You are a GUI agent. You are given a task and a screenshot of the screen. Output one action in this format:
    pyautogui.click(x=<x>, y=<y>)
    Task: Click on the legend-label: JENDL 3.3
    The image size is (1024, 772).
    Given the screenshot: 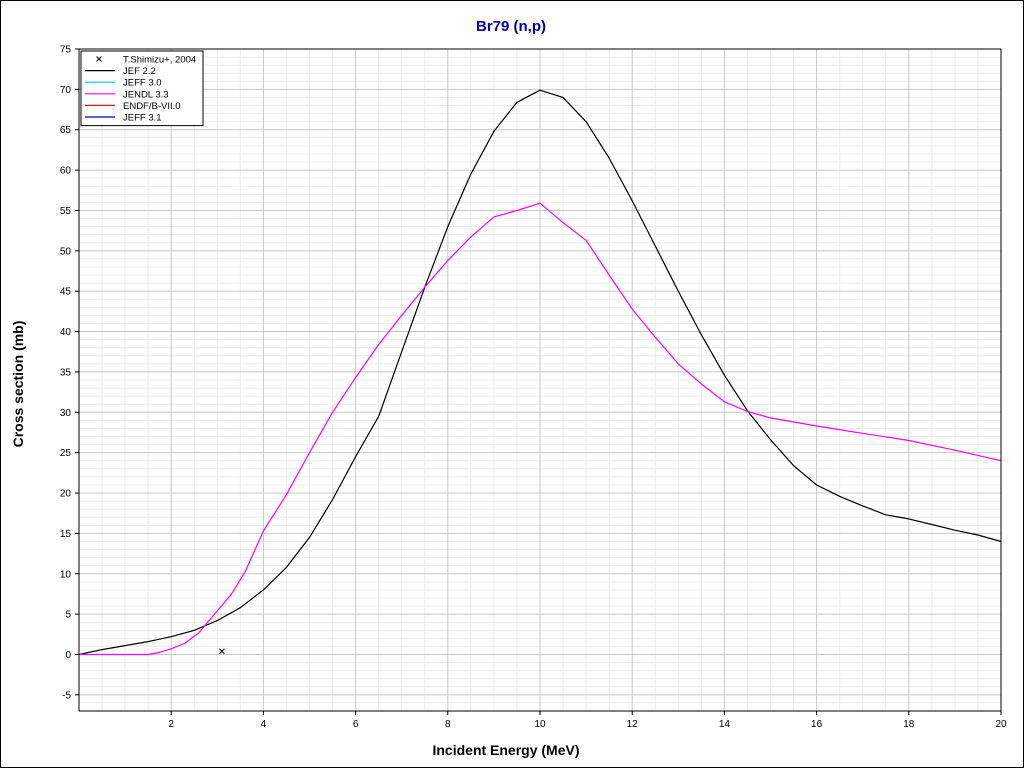 What is the action you would take?
    pyautogui.click(x=146, y=94)
    